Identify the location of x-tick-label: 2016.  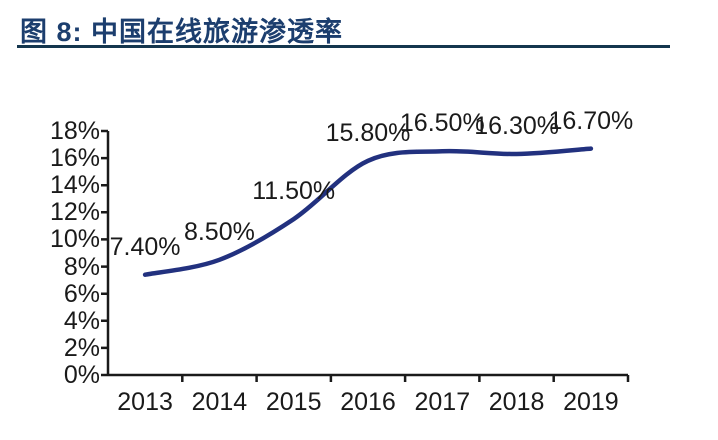
(368, 402).